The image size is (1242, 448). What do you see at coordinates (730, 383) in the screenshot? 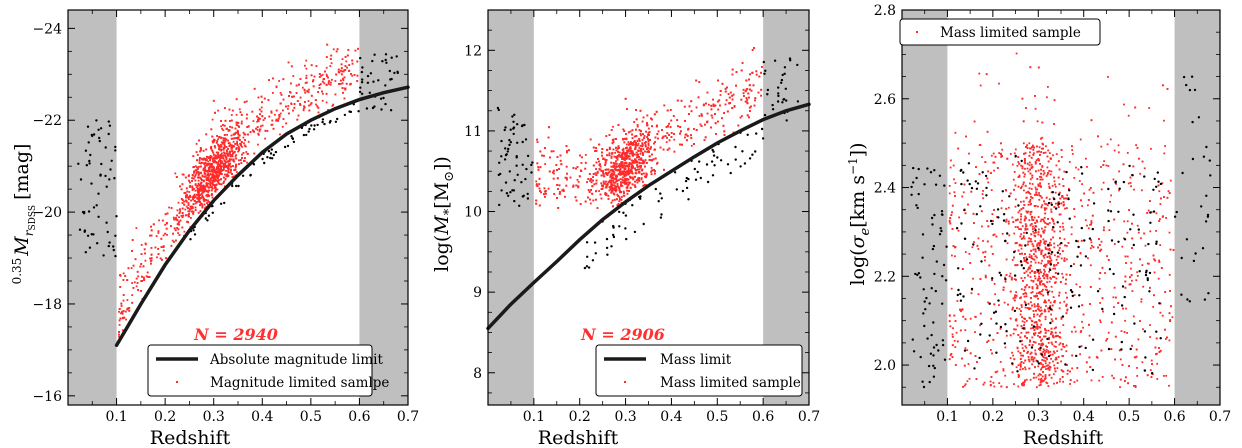
I see `legend-label-sample: Mass limited sample` at bounding box center [730, 383].